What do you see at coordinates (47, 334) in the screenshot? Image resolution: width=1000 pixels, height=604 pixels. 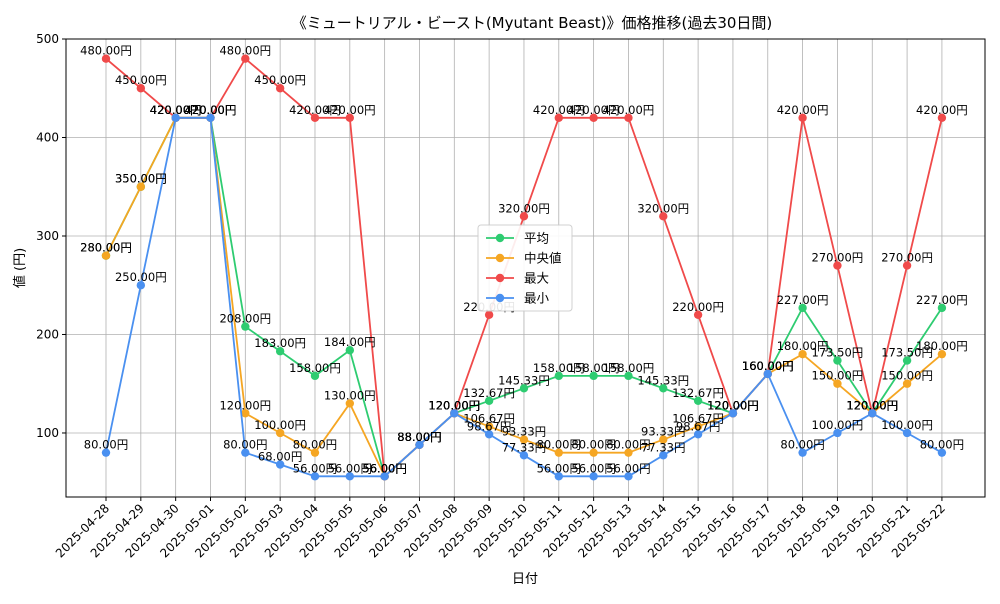 I see `y-tick-label: 200` at bounding box center [47, 334].